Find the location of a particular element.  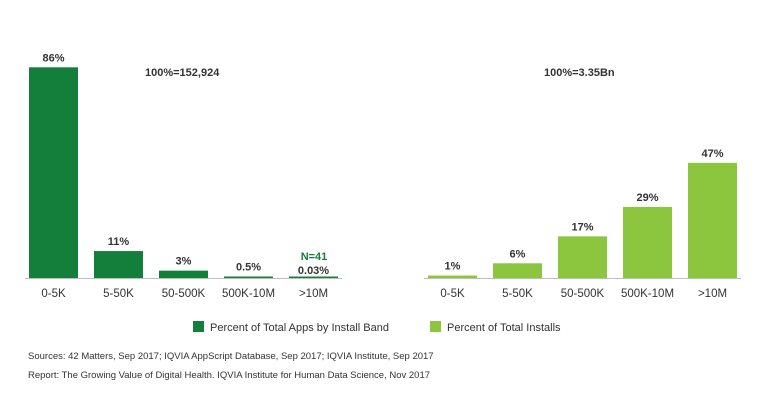

installs-total-label: 100%=3.35Bn is located at coordinates (579, 73).